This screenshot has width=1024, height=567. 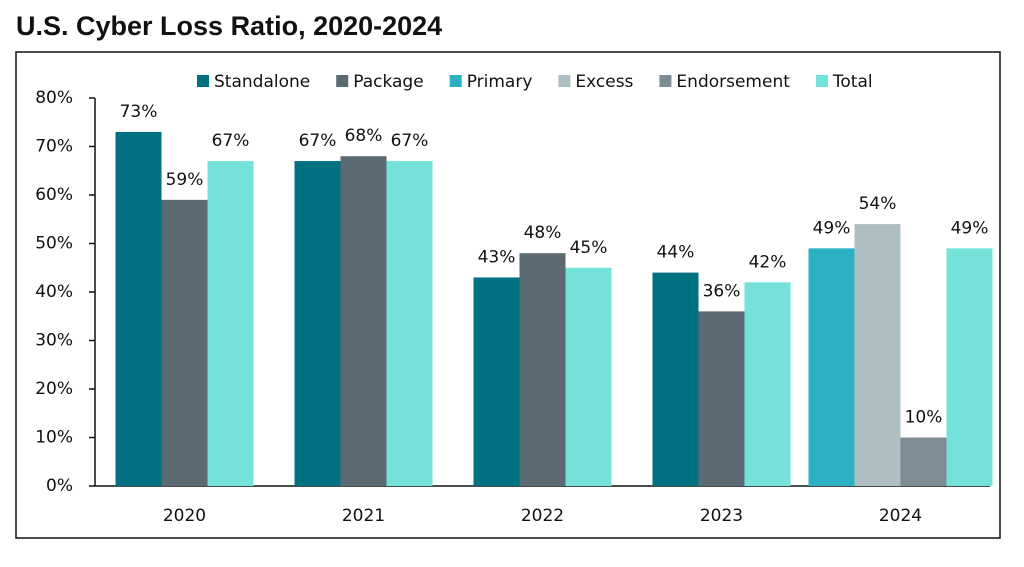 What do you see at coordinates (589, 248) in the screenshot?
I see `data-label: 45%` at bounding box center [589, 248].